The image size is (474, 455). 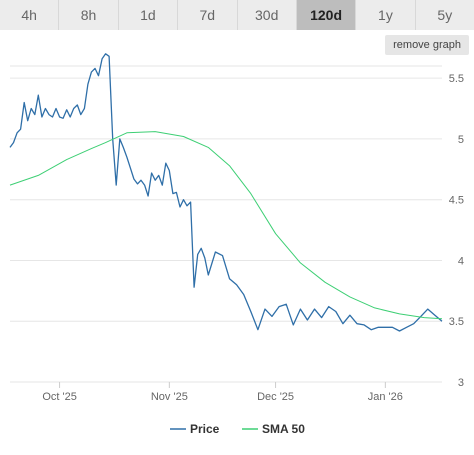 I want to click on legend-label: Price, so click(x=205, y=429).